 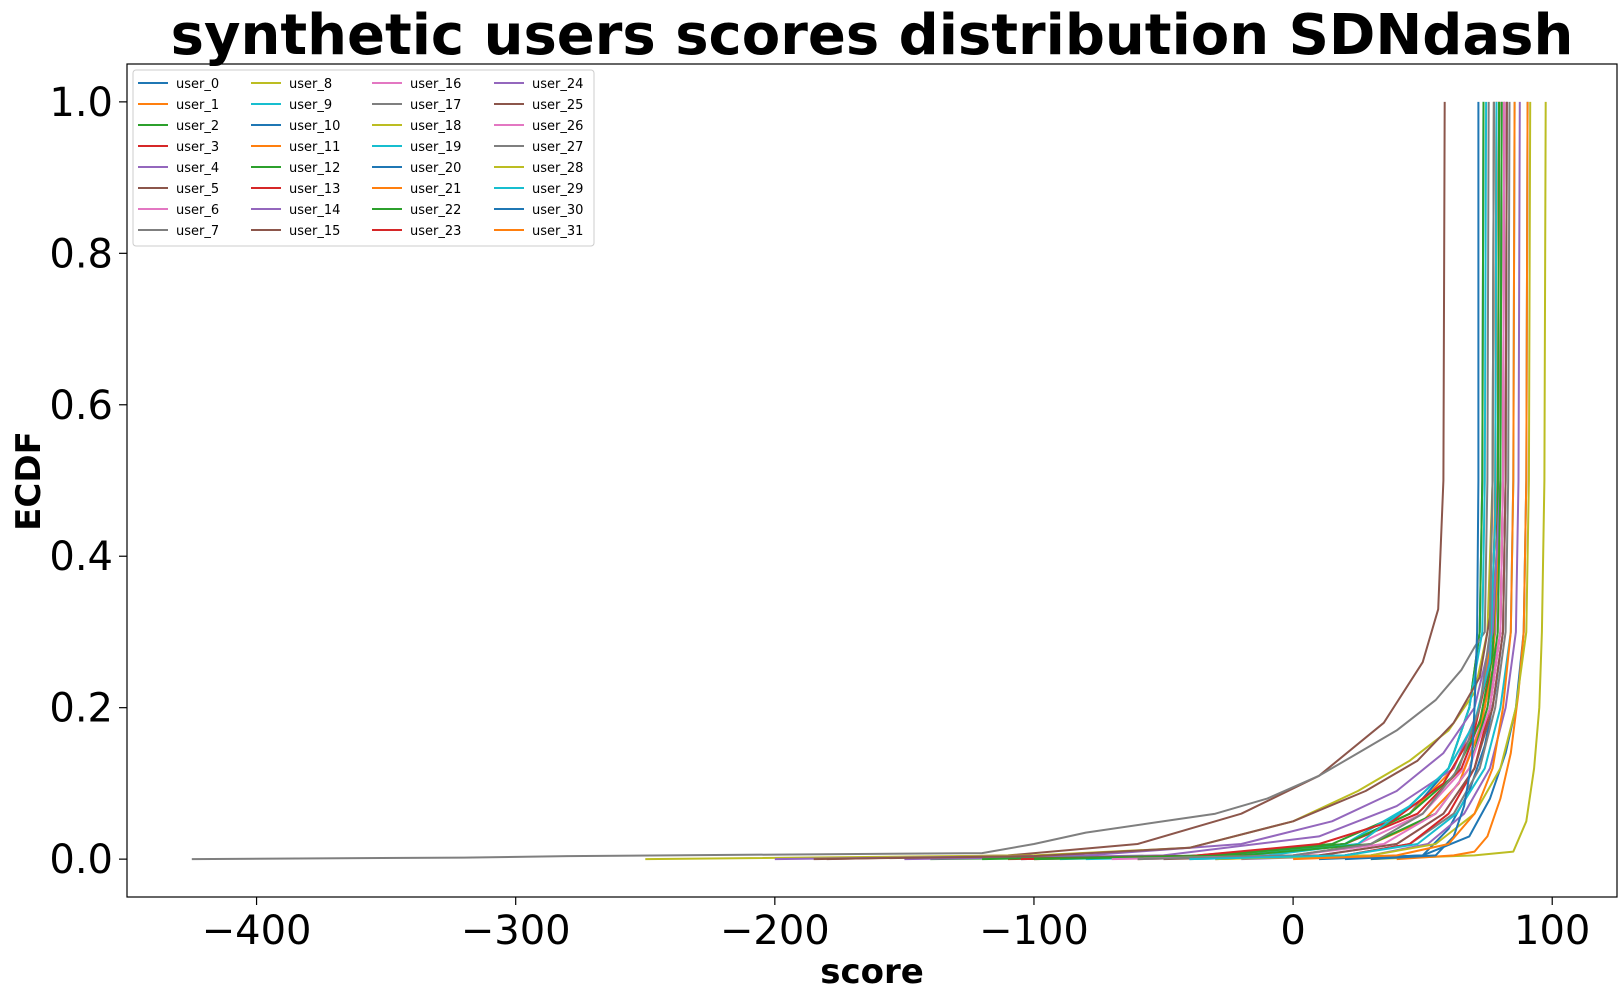 What do you see at coordinates (1292, 931) in the screenshot?
I see `x-tick-label: 0` at bounding box center [1292, 931].